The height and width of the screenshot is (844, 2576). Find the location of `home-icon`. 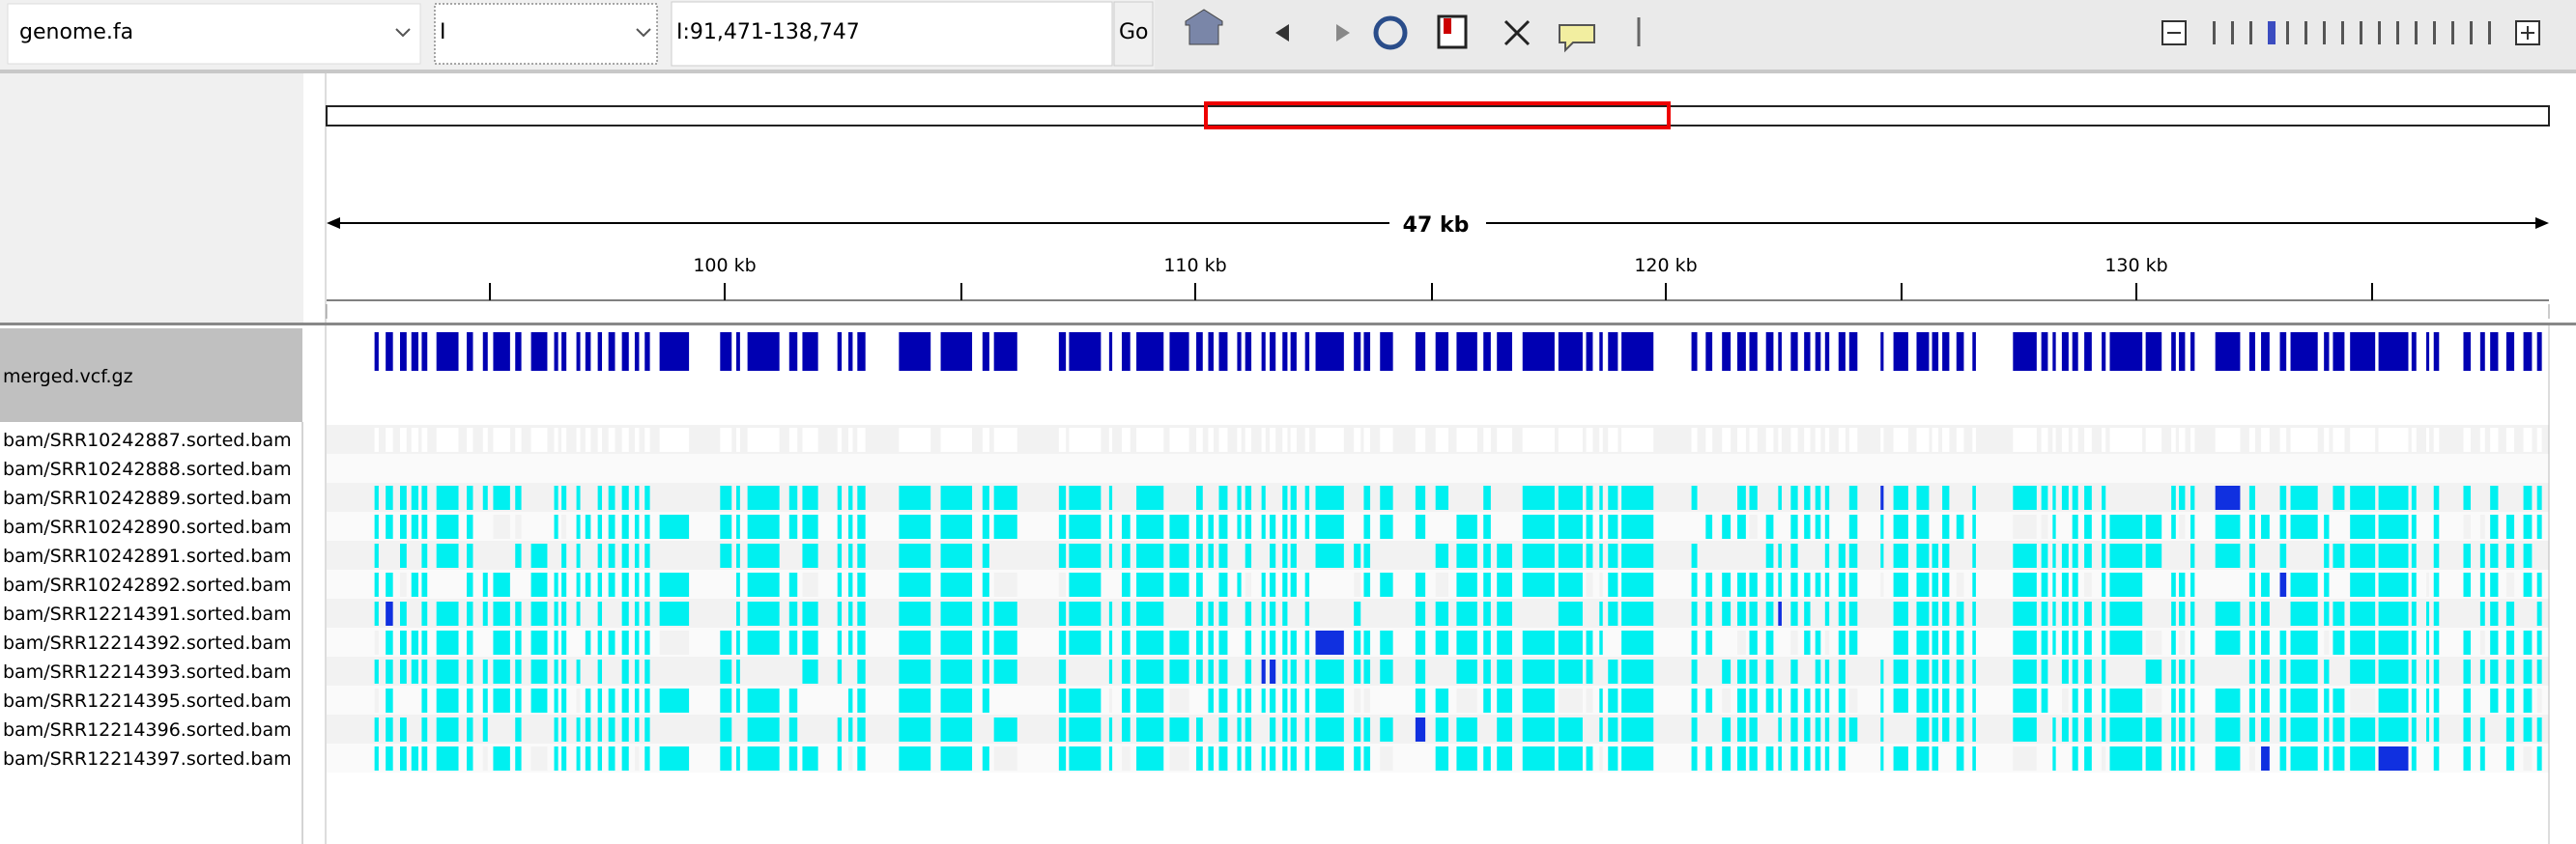

home-icon is located at coordinates (1204, 27).